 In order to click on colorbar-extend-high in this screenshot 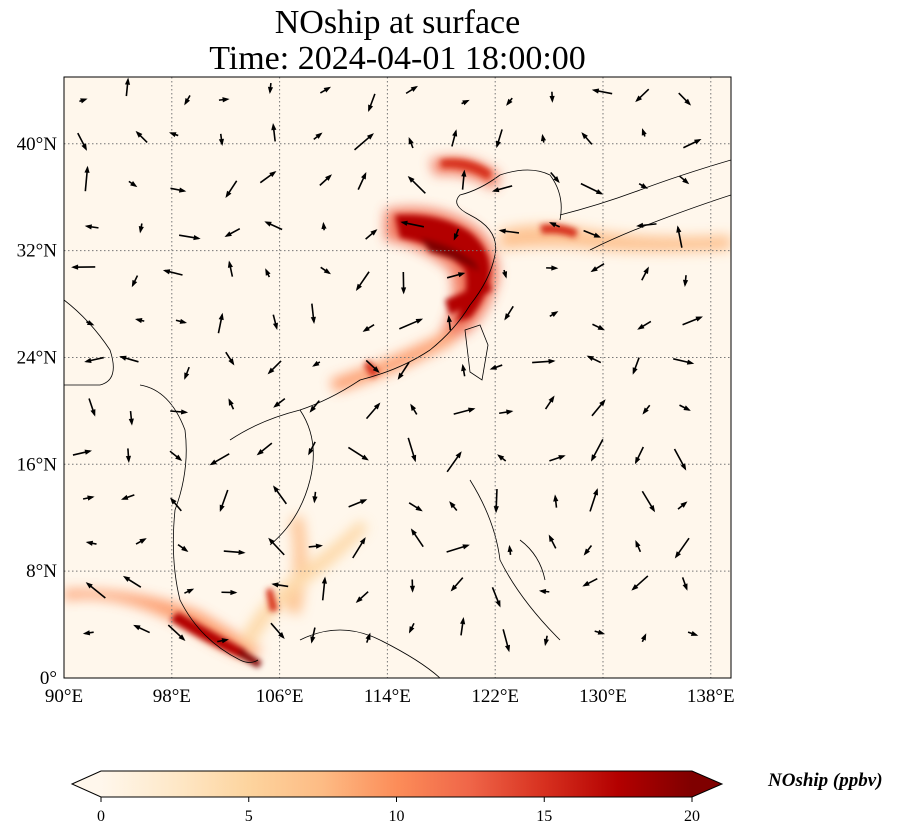, I will do `click(707, 784)`.